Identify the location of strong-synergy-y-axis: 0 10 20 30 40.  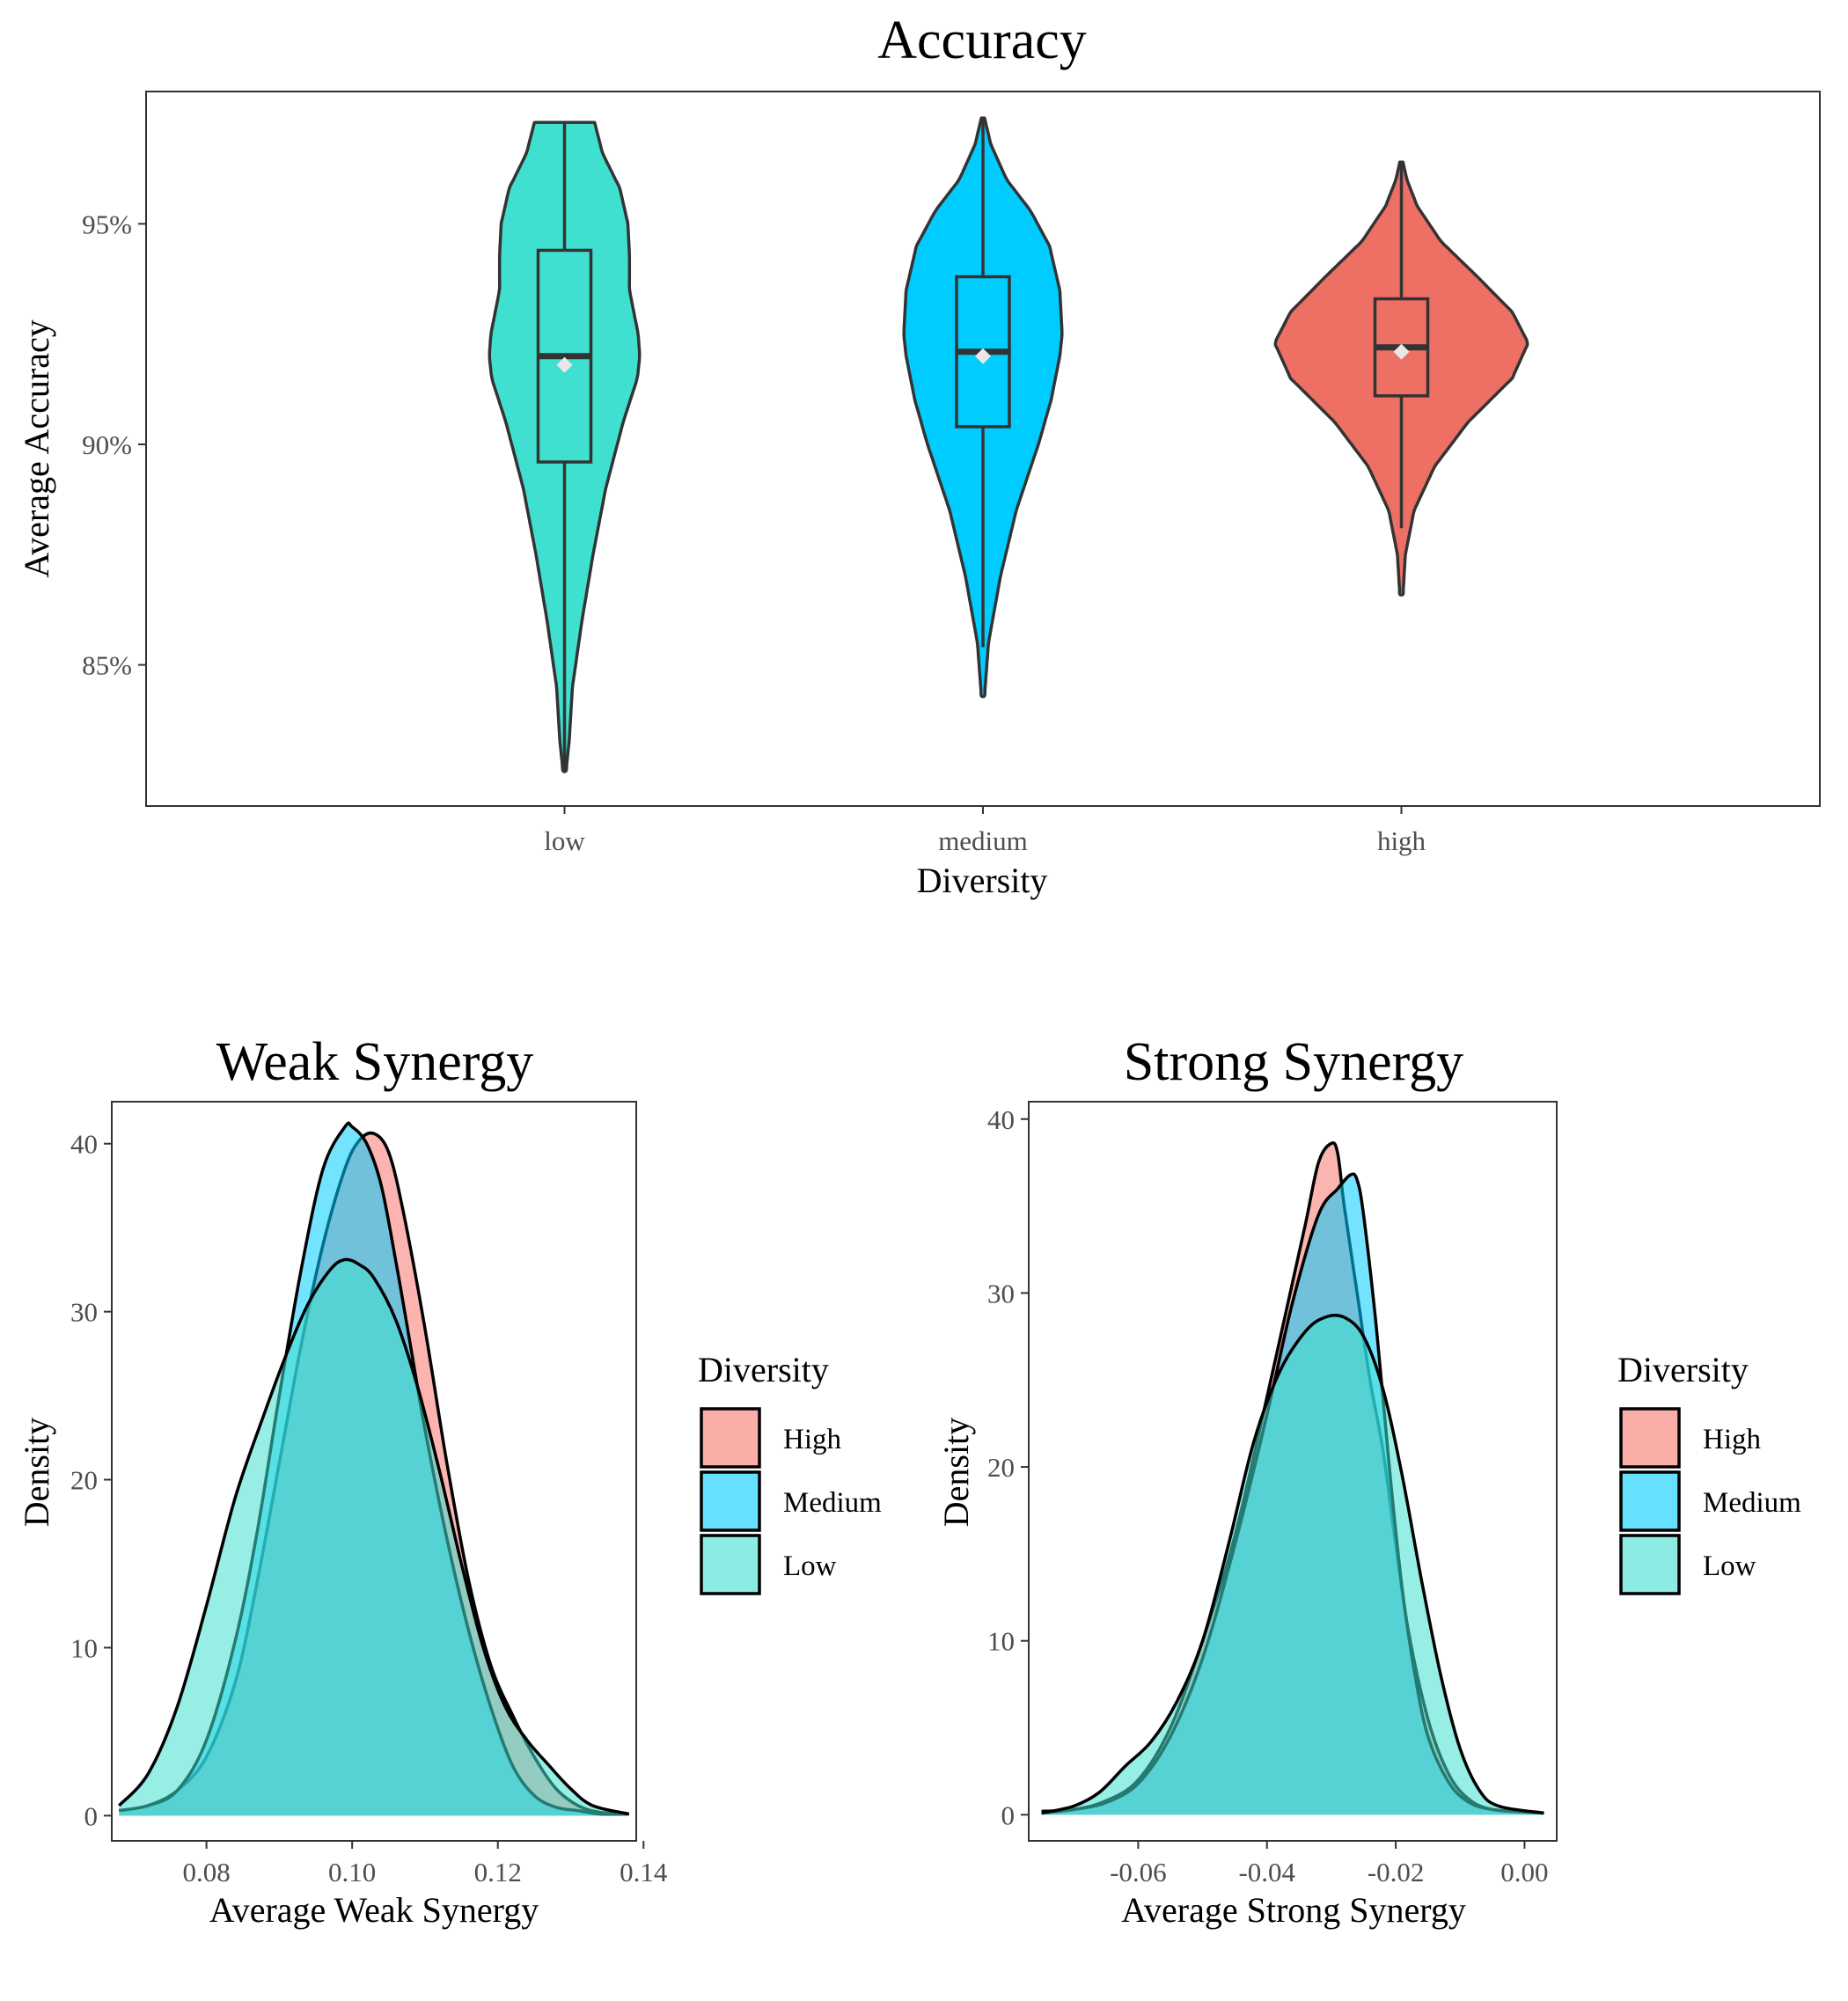
(1008, 1467).